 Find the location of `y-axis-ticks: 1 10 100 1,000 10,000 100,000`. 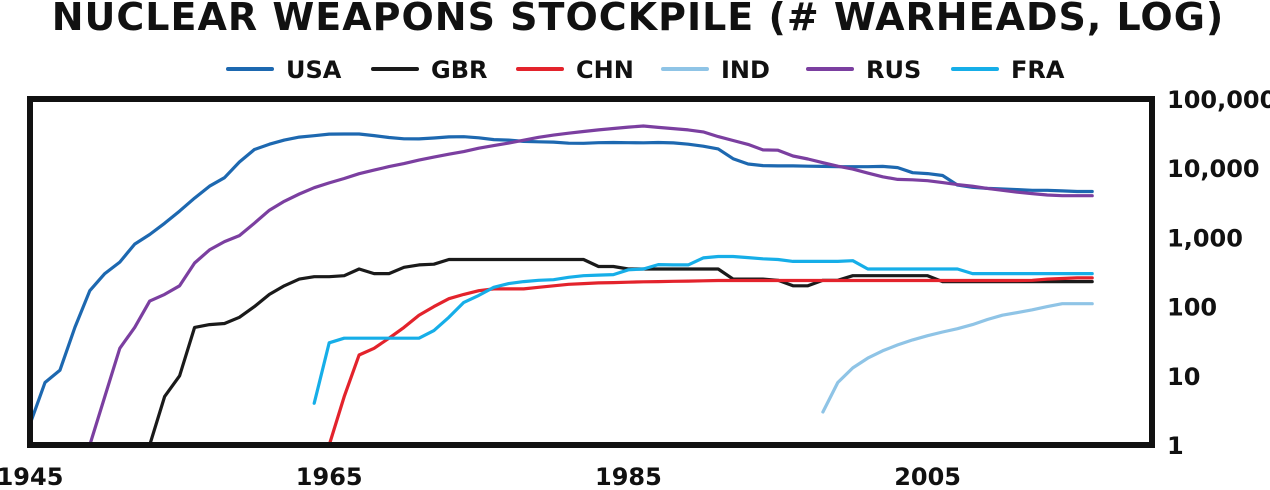

y-axis-ticks: 1 10 100 1,000 10,000 100,000 is located at coordinates (1218, 273).